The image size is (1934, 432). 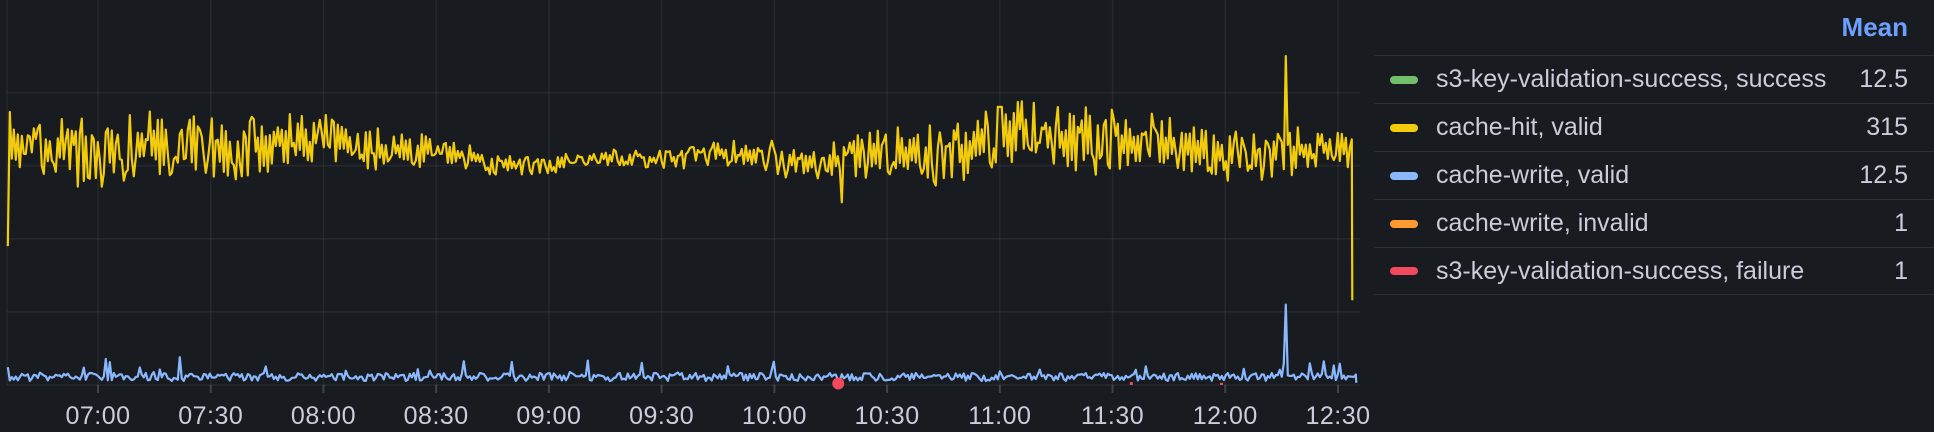 What do you see at coordinates (1654, 127) in the screenshot?
I see `legend-row: cache-hit, valid 315` at bounding box center [1654, 127].